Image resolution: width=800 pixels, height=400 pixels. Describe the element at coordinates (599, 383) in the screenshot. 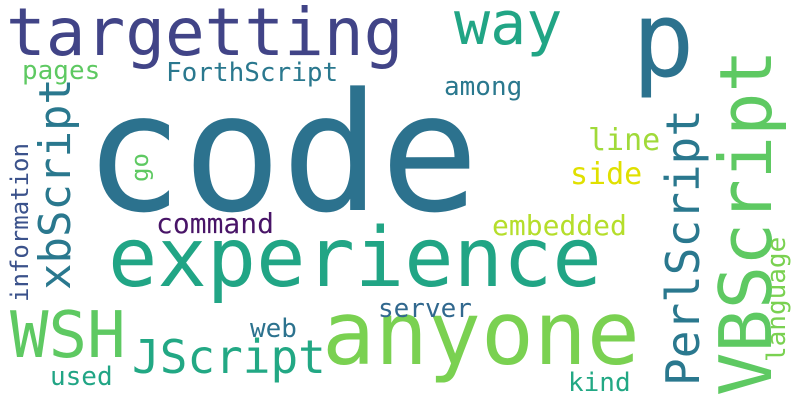

I see `word-kind: kind` at that location.